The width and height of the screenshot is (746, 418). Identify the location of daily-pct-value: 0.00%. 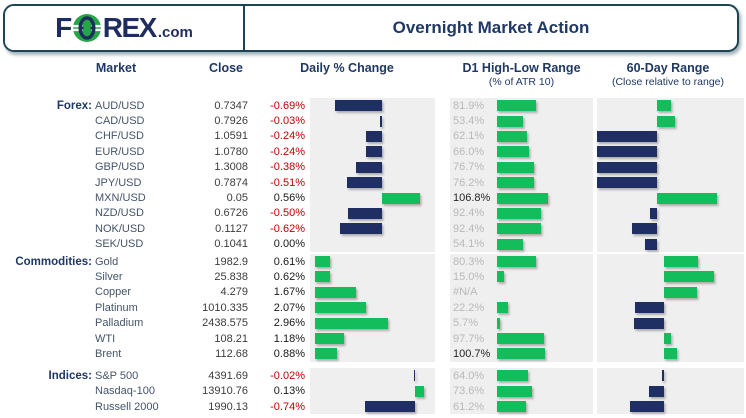
(289, 244).